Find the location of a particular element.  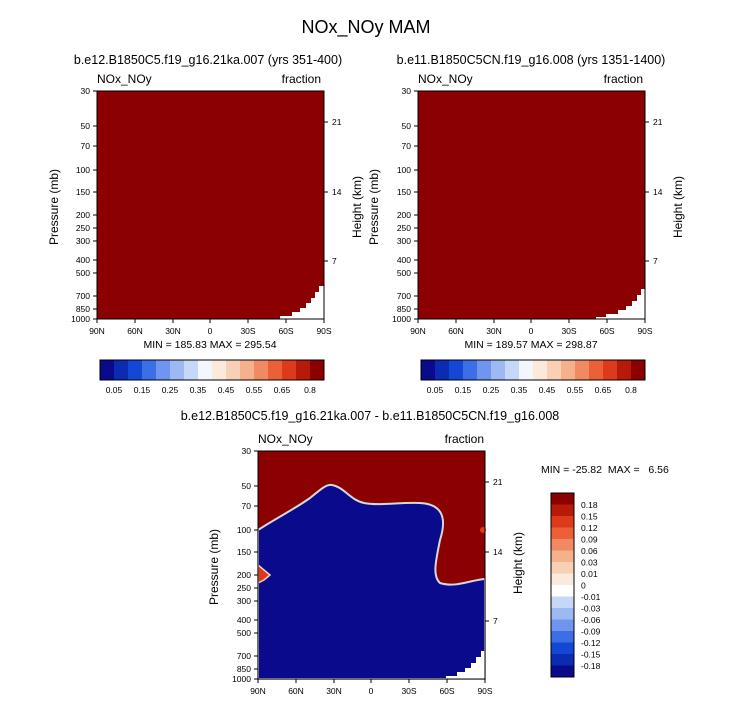

panel-1-y-axis-label: Pressure (mb) is located at coordinates (54, 207).